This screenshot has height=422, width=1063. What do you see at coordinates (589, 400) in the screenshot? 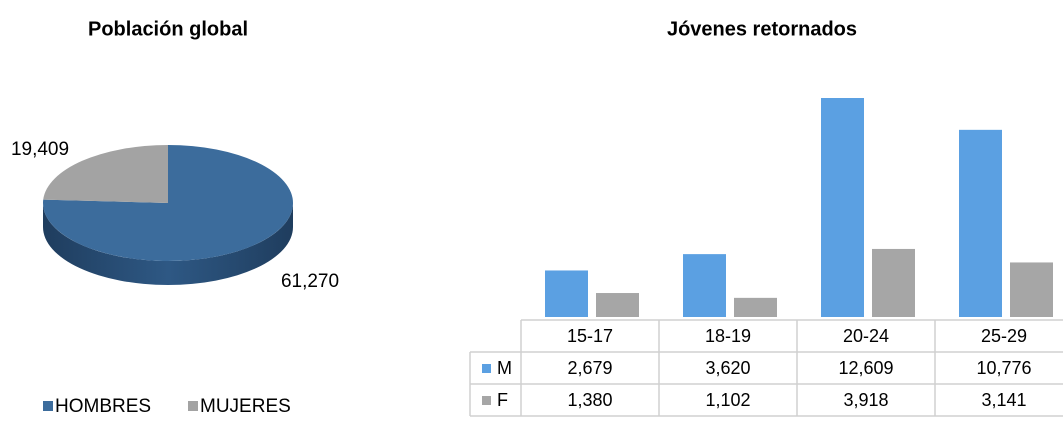
I see `table-cell: 1,380` at bounding box center [589, 400].